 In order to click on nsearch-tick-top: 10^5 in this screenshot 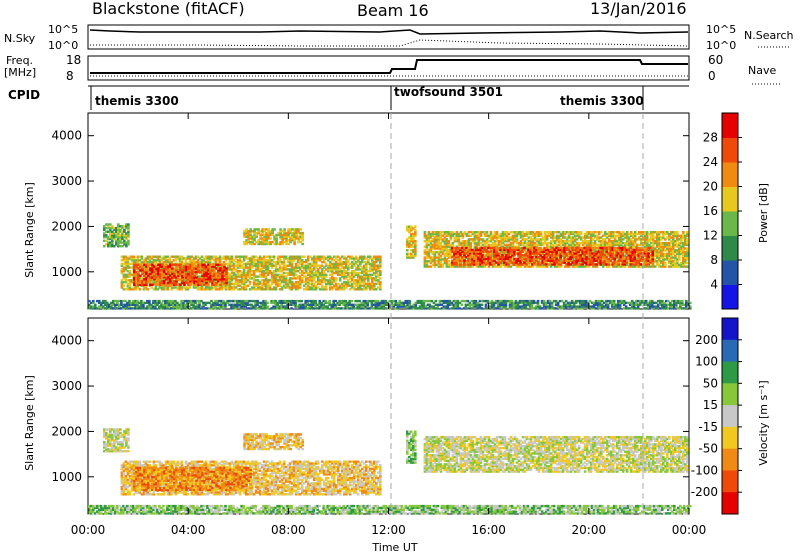, I will do `click(721, 29)`.